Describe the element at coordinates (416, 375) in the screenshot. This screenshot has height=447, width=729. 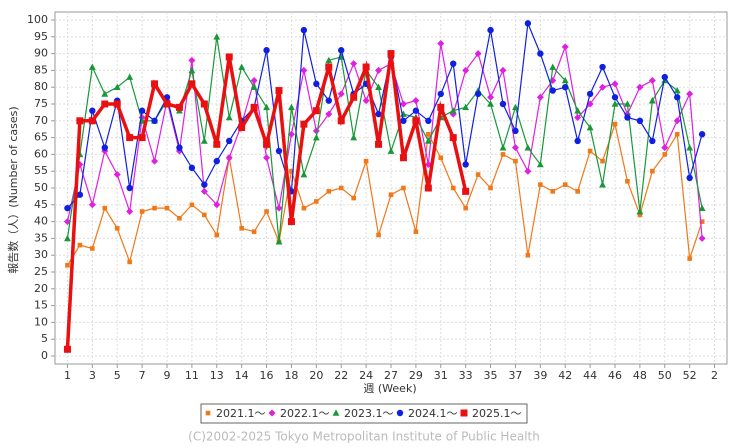
I see `x-tick-label: 29` at that location.